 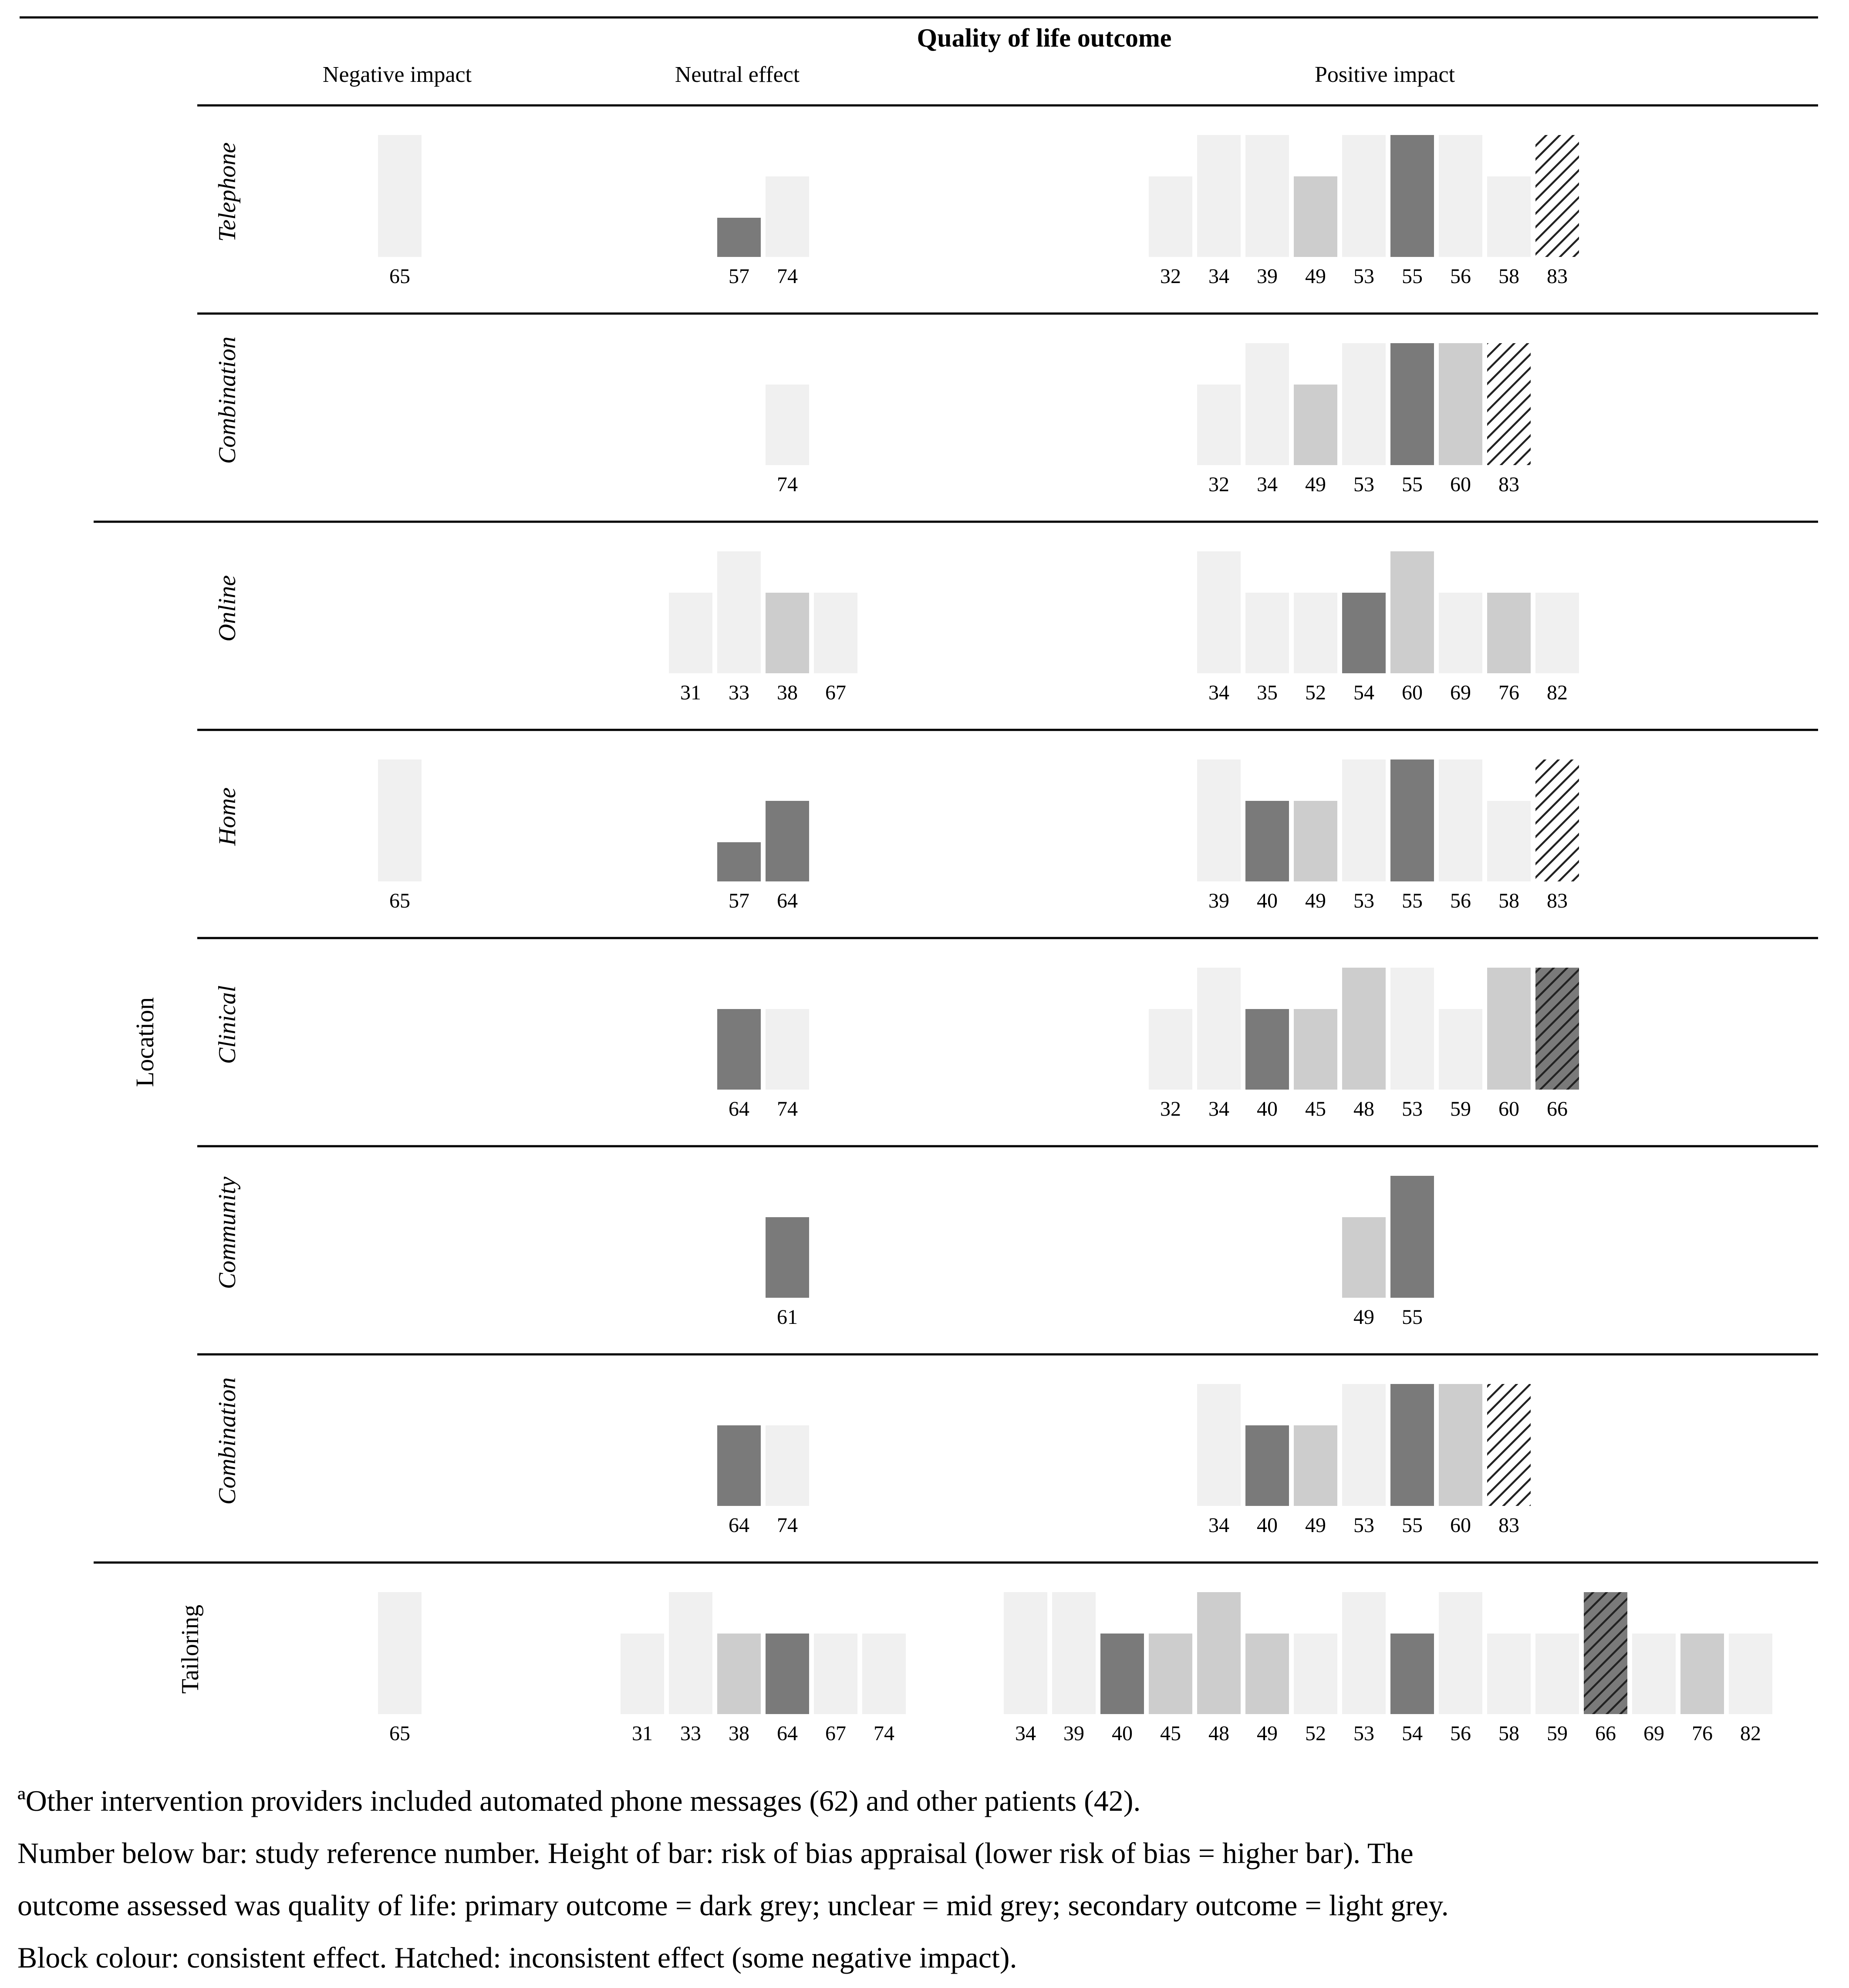 What do you see at coordinates (1385, 75) in the screenshot?
I see `column-header-2: Positive impact` at bounding box center [1385, 75].